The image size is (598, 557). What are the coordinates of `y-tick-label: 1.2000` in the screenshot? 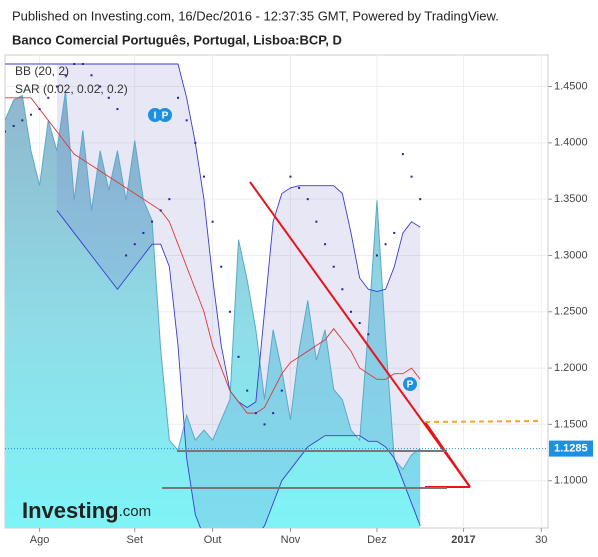 It's located at (571, 368).